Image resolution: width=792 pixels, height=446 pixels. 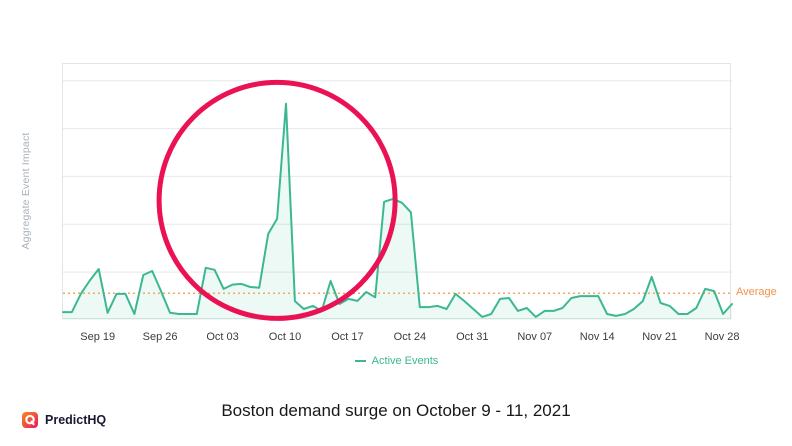 I want to click on x-tick-label: Oct 10, so click(x=285, y=337).